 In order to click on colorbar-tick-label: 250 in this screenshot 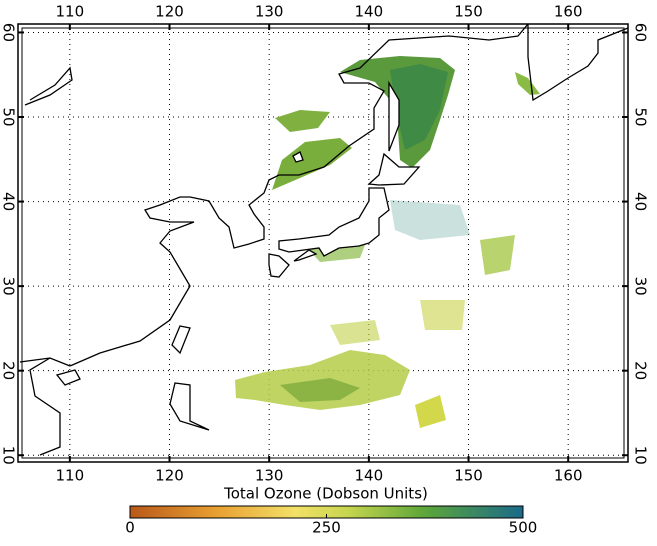, I will do `click(326, 528)`.